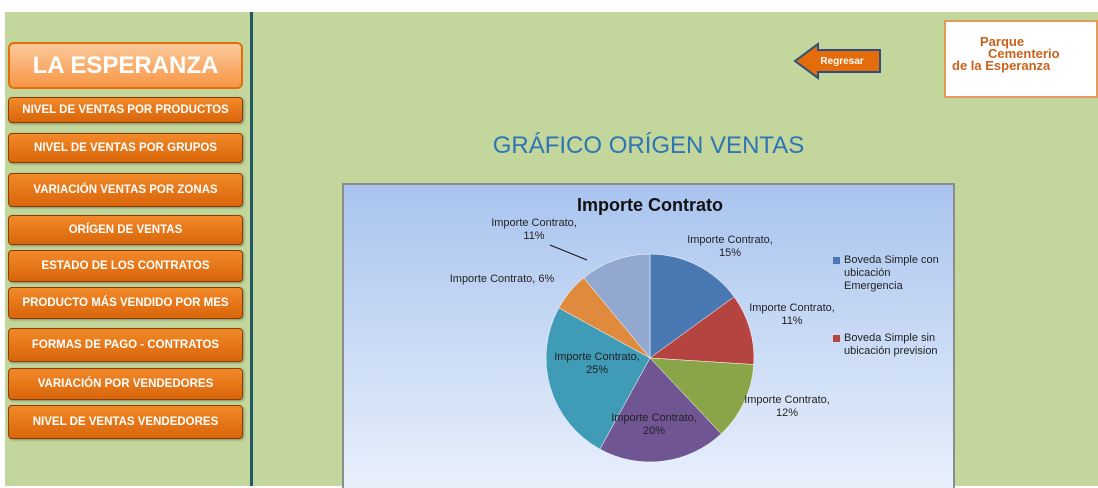  I want to click on logo-line: de la Esperanza, so click(1001, 65).